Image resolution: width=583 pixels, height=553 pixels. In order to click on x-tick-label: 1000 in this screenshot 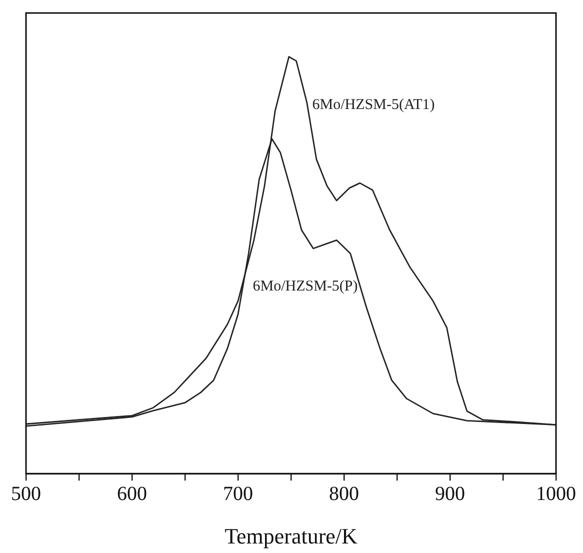, I will do `click(556, 493)`.